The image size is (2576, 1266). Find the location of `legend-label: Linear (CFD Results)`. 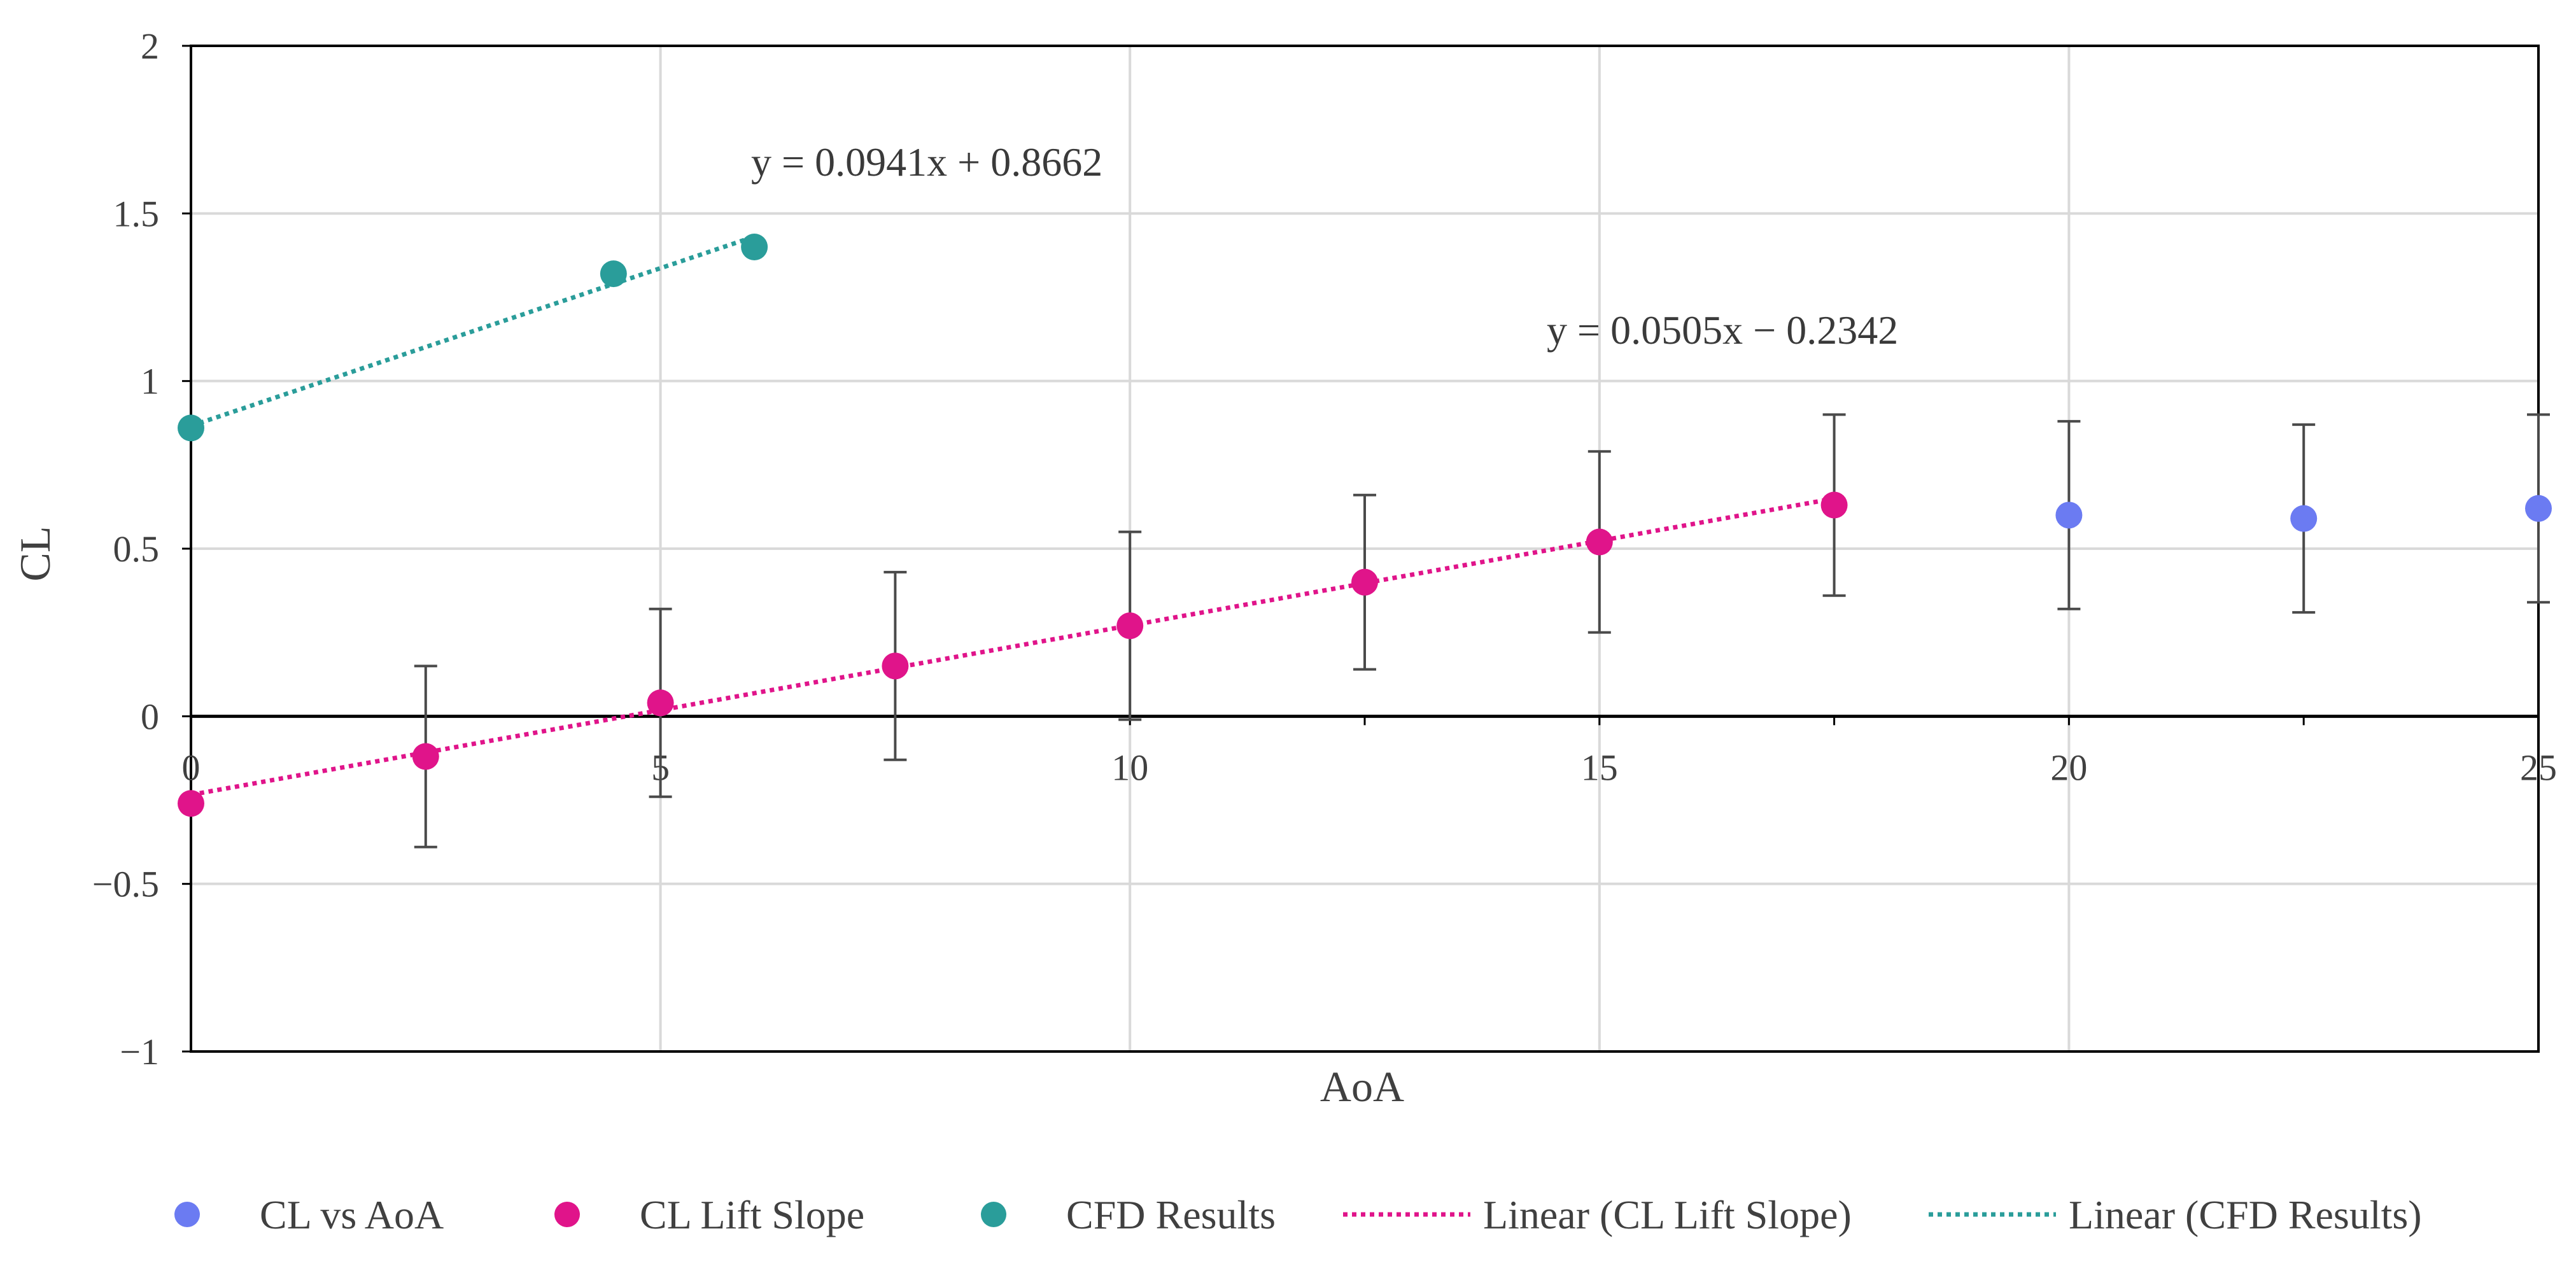

legend-label: Linear (CFD Results) is located at coordinates (2246, 1214).